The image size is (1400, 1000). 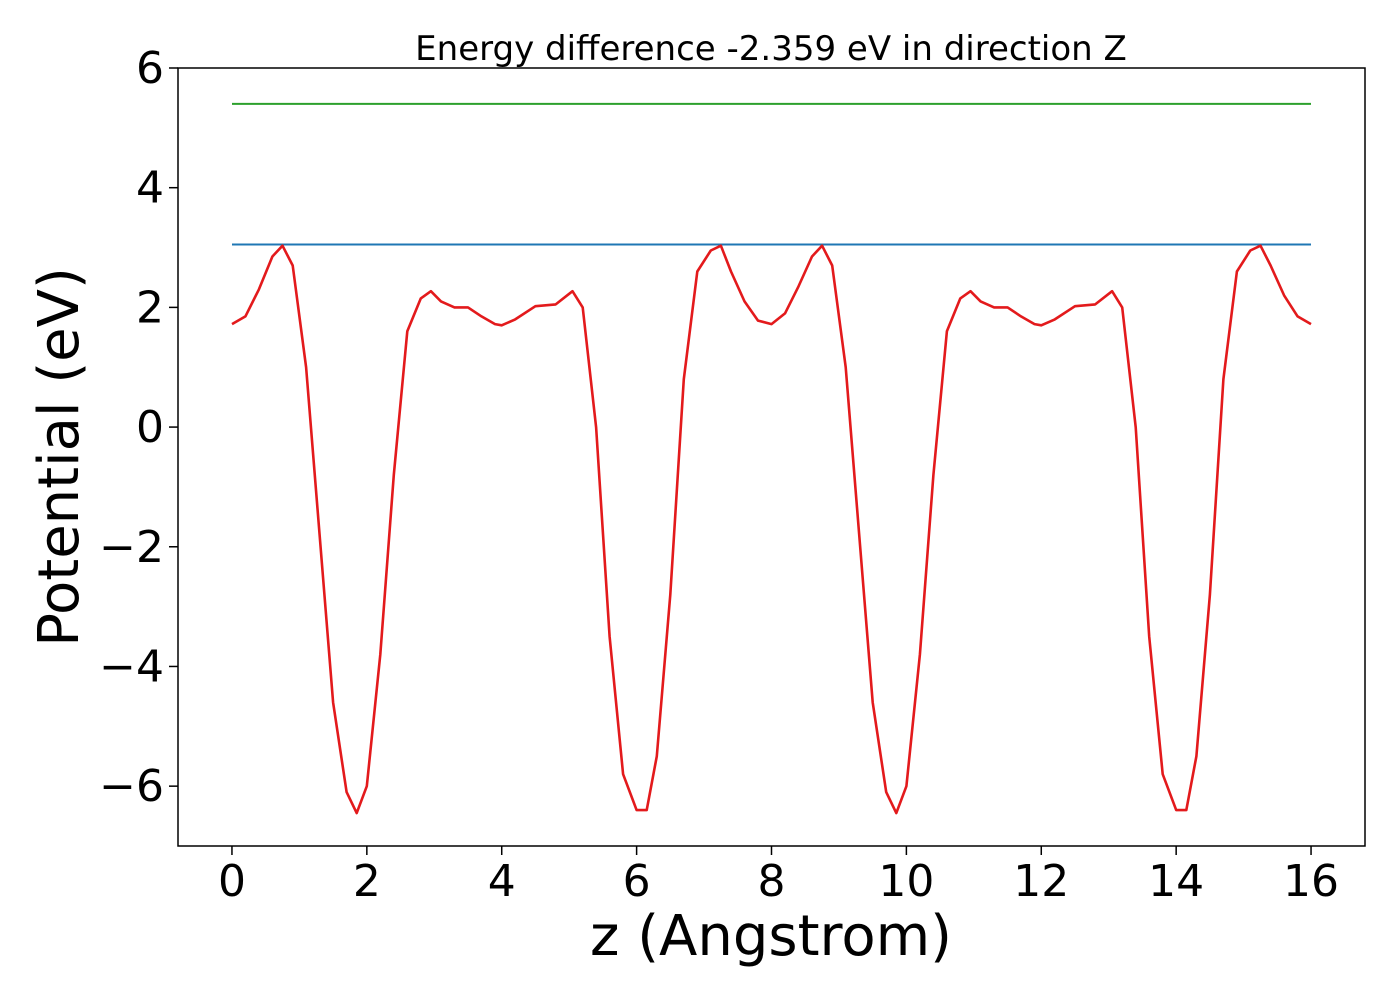 I want to click on x-tick-label: 12, so click(x=1041, y=881).